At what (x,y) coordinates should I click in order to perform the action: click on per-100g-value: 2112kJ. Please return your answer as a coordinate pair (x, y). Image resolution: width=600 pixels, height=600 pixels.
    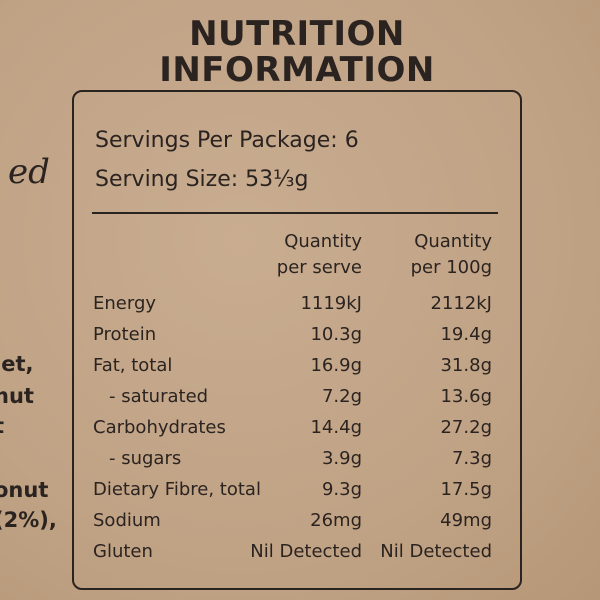
    Looking at the image, I should click on (461, 303).